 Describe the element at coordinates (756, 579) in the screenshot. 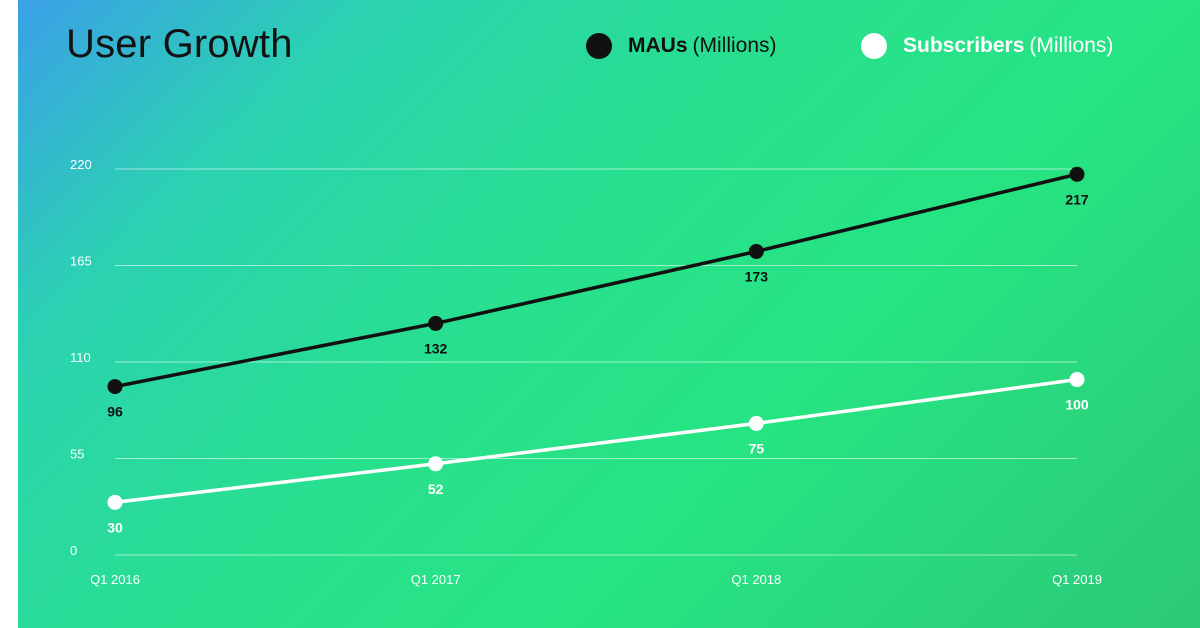

I see `x-tick-label-2: Q1 2018` at that location.